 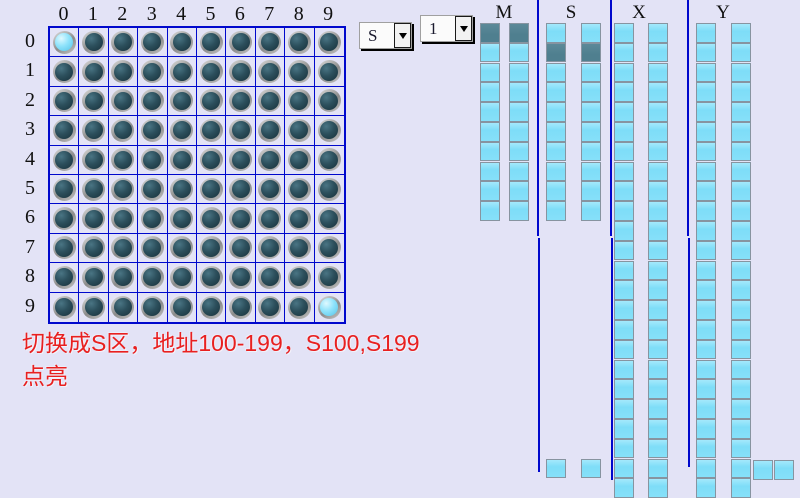 I want to click on page-dropdown-button, so click(x=463, y=28).